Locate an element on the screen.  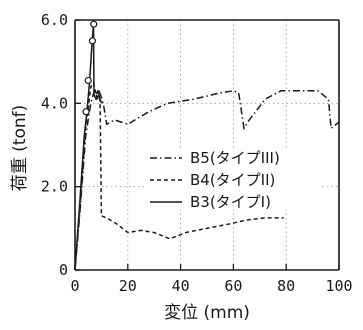
y-tick-label: 4.0 is located at coordinates (54, 103).